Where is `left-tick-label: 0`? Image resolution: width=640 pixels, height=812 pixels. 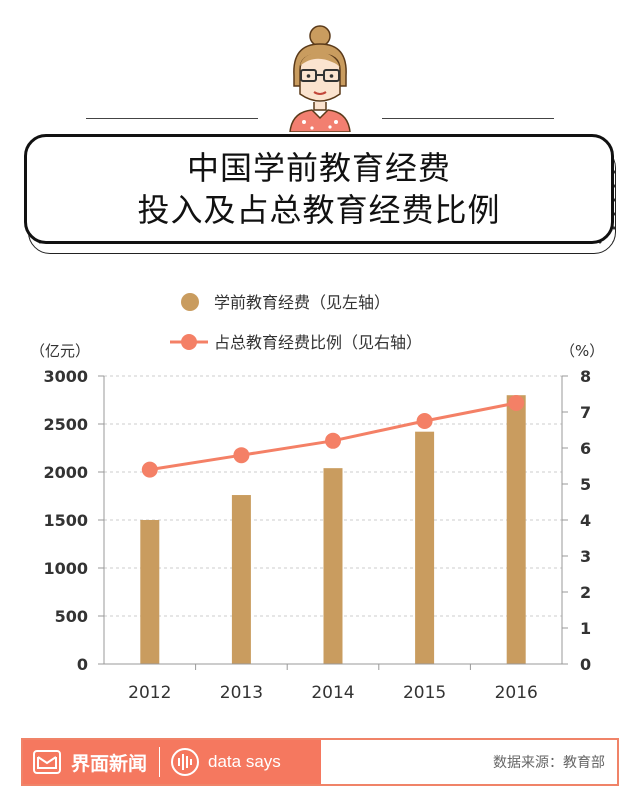
left-tick-label: 0 is located at coordinates (82, 664).